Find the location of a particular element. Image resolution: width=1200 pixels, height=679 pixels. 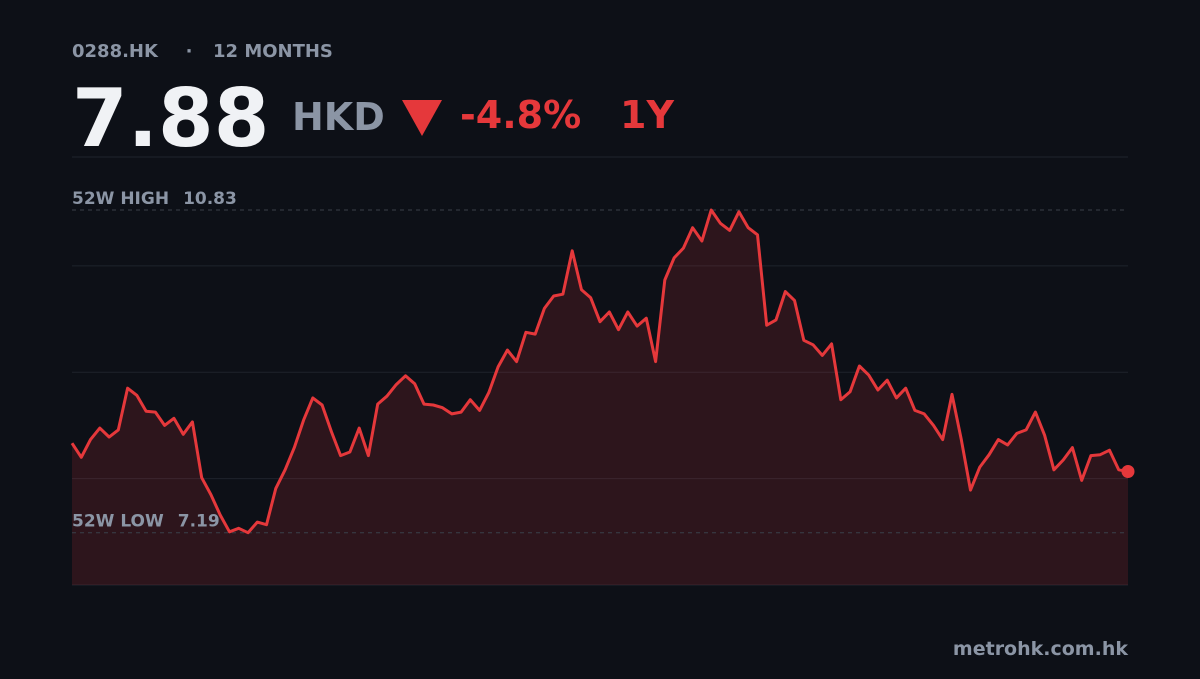

period: 12 MONTHS is located at coordinates (273, 51).